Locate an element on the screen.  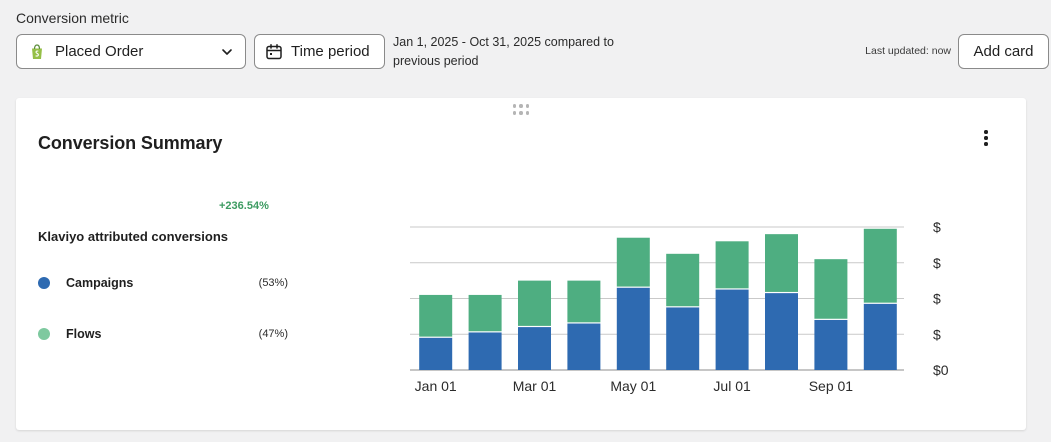
add-card-label: Add card is located at coordinates (1003, 51).